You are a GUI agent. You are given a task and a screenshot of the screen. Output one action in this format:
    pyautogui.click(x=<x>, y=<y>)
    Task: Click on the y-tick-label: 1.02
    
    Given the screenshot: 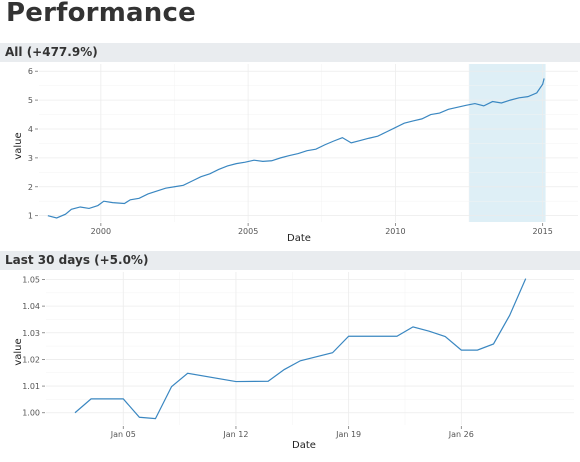 What is the action you would take?
    pyautogui.click(x=31, y=359)
    